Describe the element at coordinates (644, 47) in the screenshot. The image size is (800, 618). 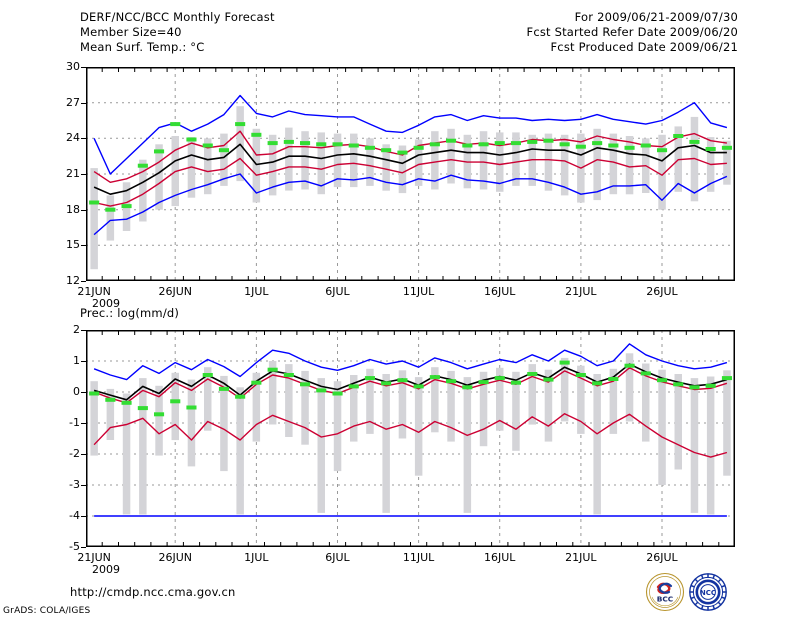
I see `forecast-produced-label: Fcst Produced Date 2009/06/21` at that location.